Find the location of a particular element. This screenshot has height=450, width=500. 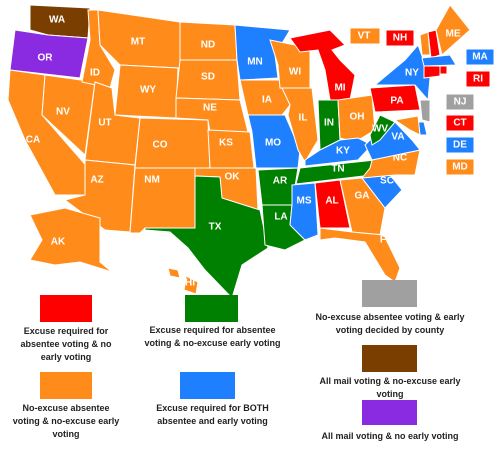

state-label: CA is located at coordinates (33, 140).